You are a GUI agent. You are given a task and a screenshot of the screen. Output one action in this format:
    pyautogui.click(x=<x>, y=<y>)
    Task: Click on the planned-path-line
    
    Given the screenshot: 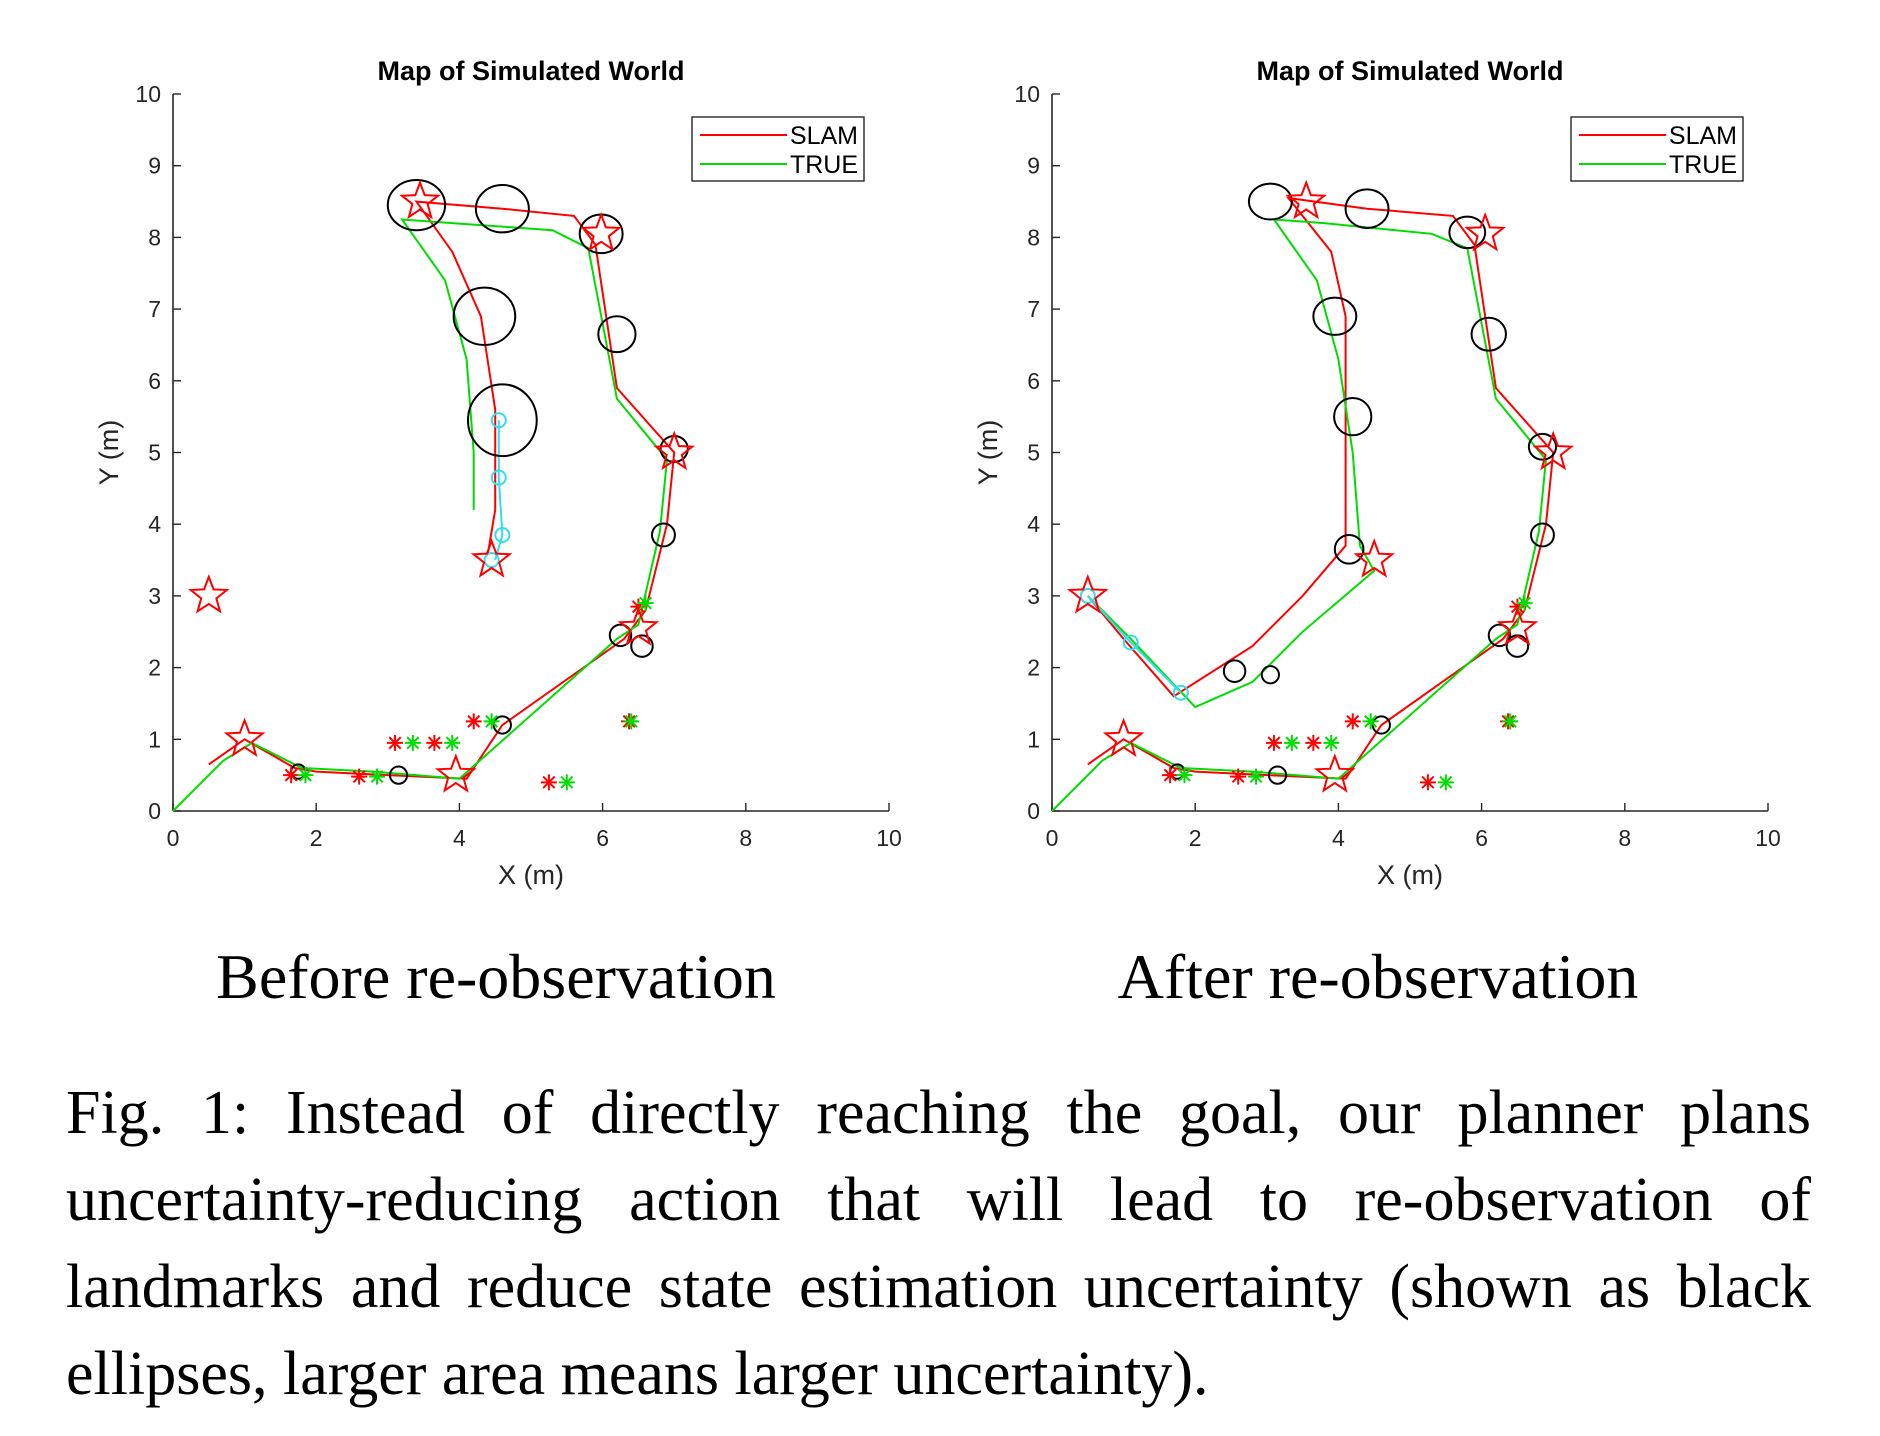 What is the action you would take?
    pyautogui.click(x=499, y=490)
    